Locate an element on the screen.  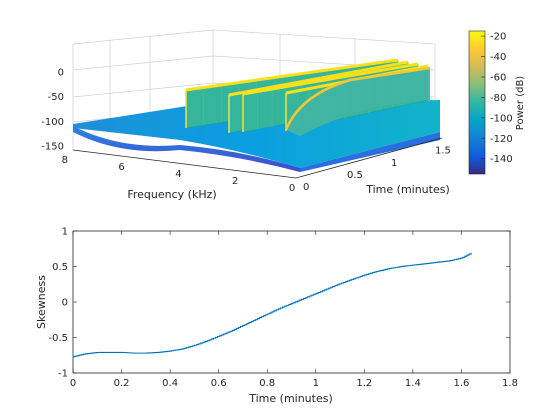
frequency-axis-line is located at coordinates (184, 164).